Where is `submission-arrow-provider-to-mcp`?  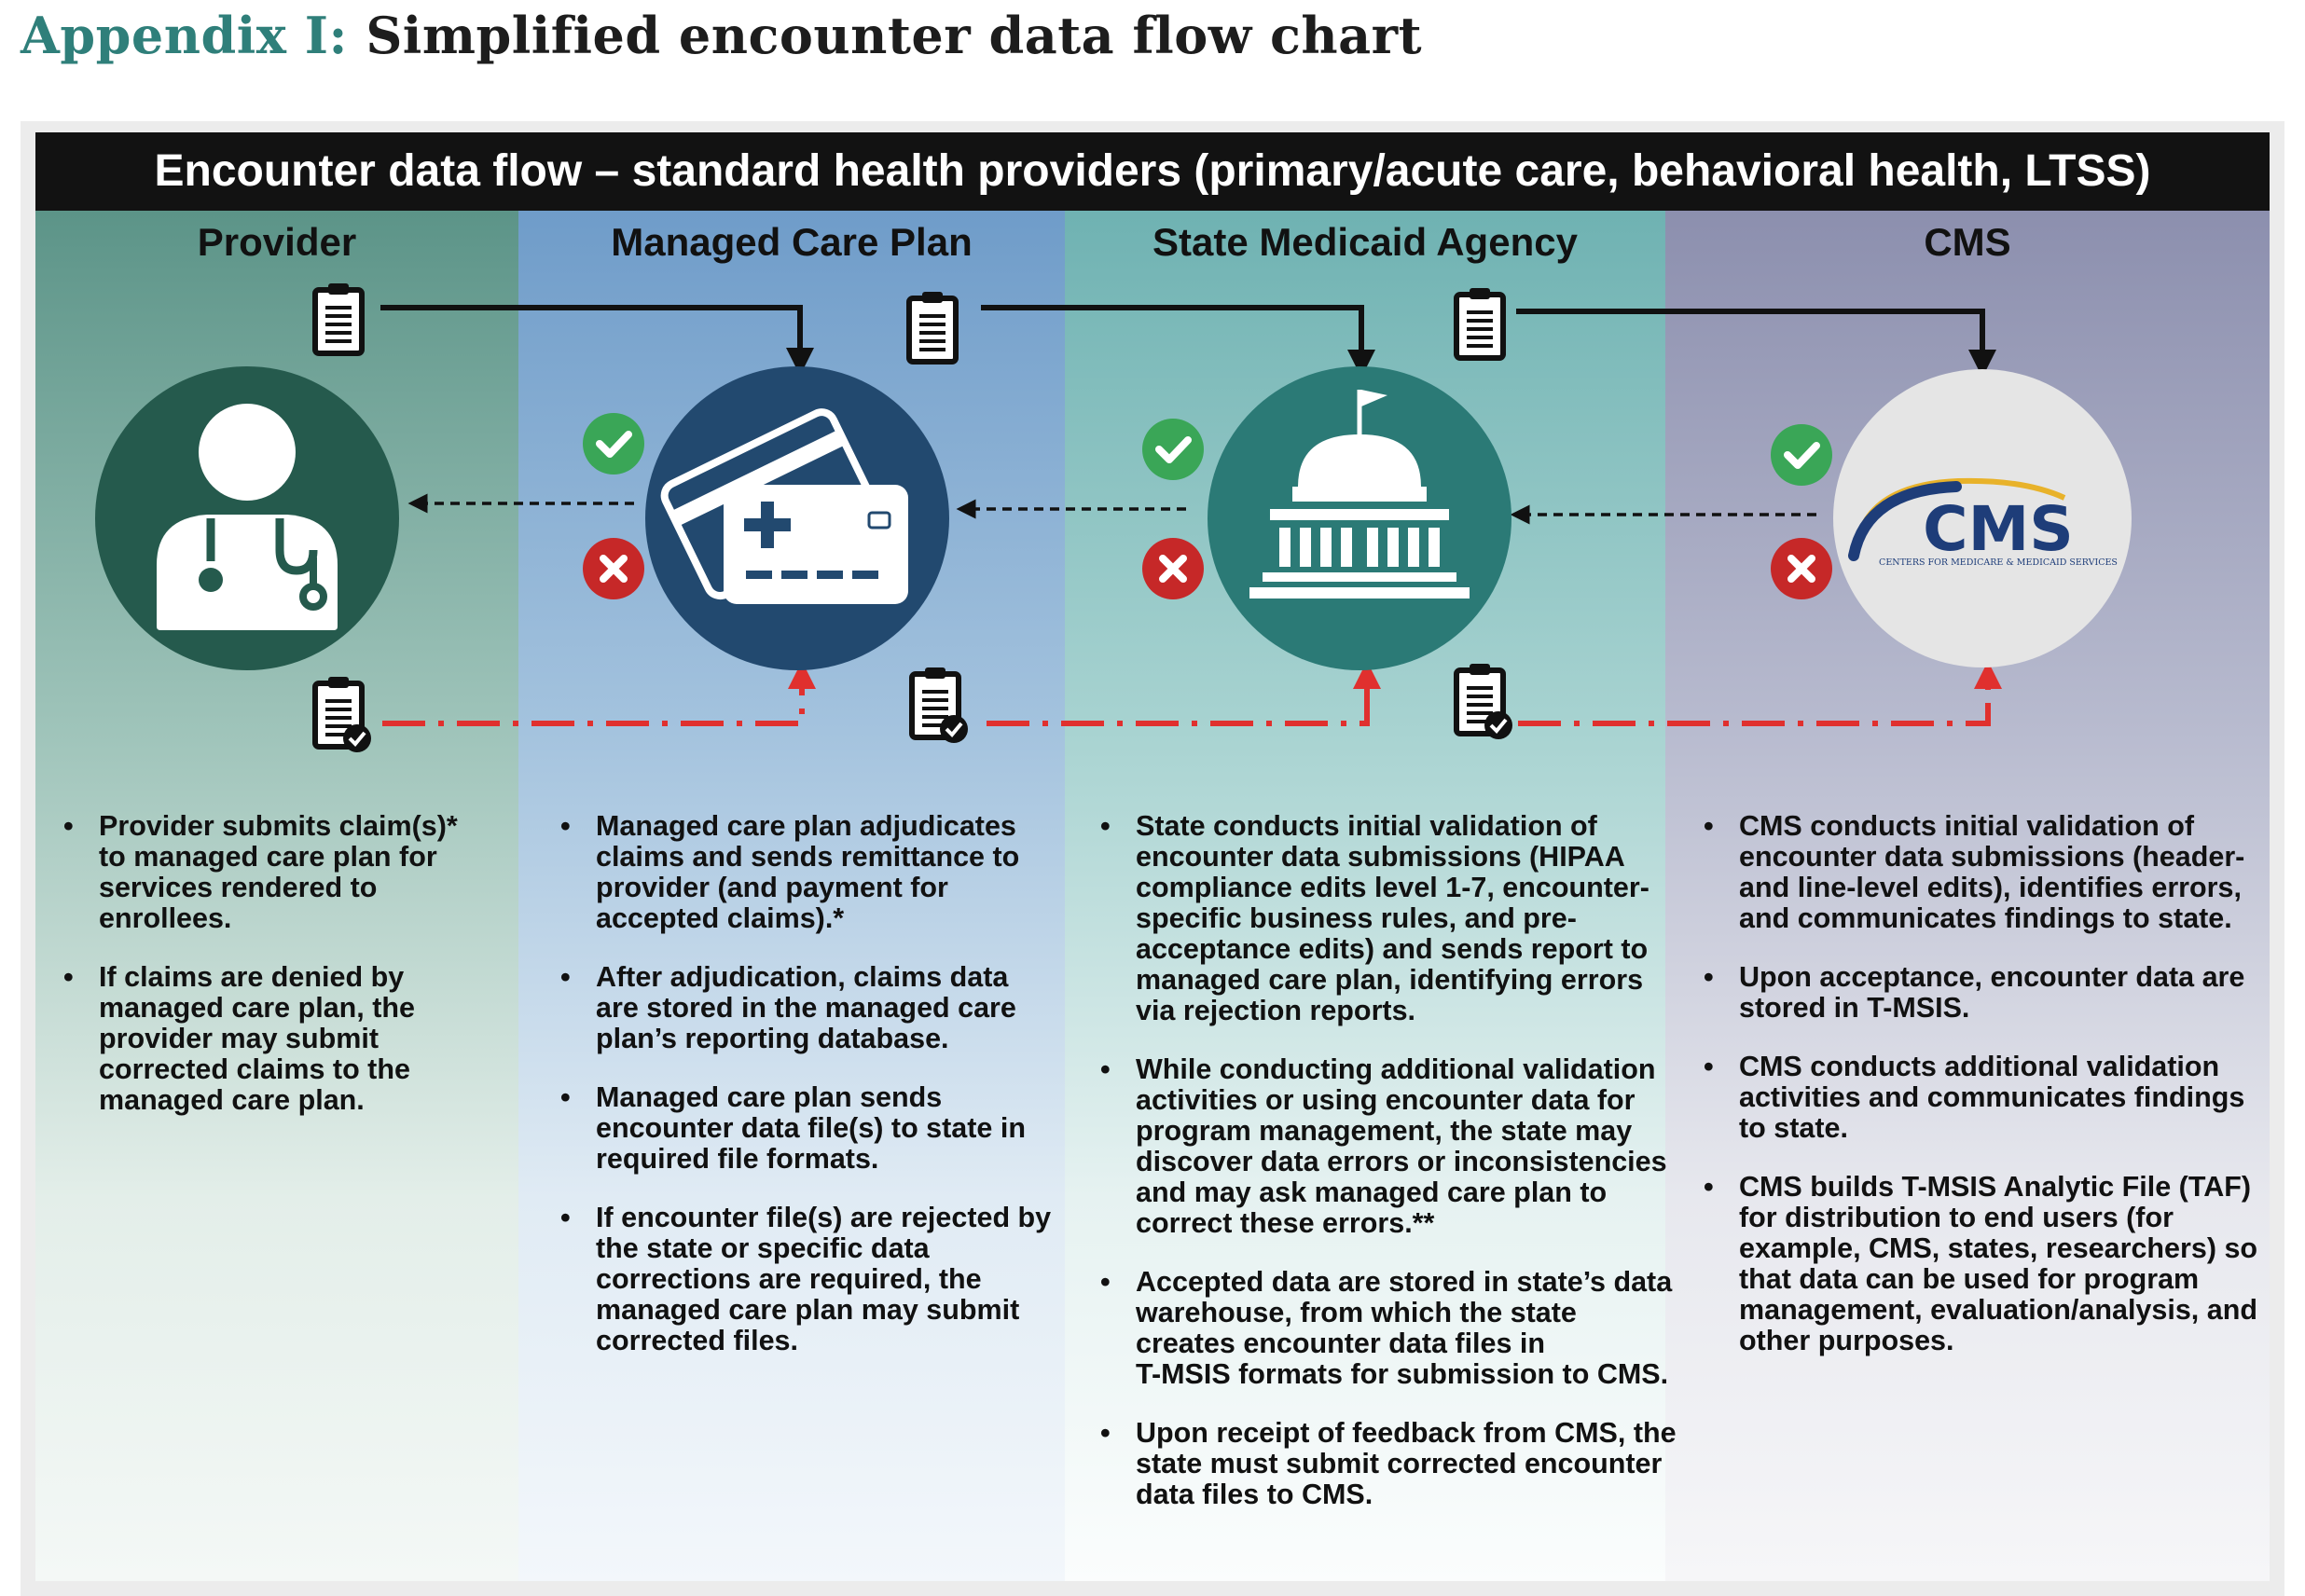 submission-arrow-provider-to-mcp is located at coordinates (597, 340).